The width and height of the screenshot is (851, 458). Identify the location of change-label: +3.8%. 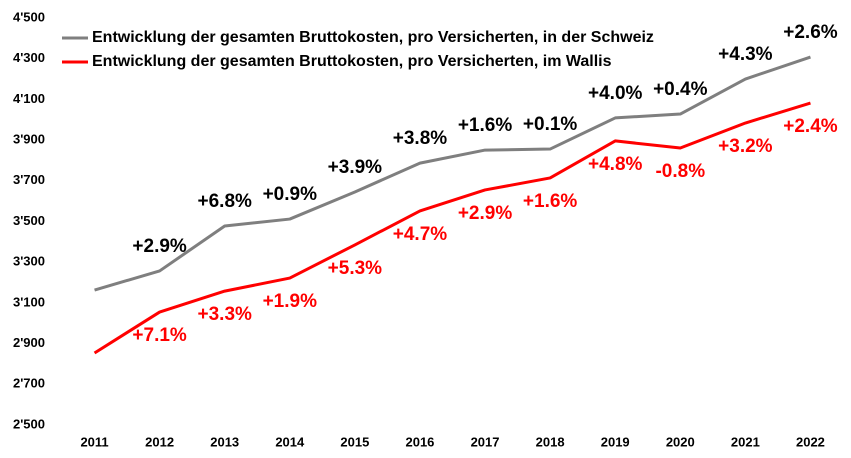
(420, 138).